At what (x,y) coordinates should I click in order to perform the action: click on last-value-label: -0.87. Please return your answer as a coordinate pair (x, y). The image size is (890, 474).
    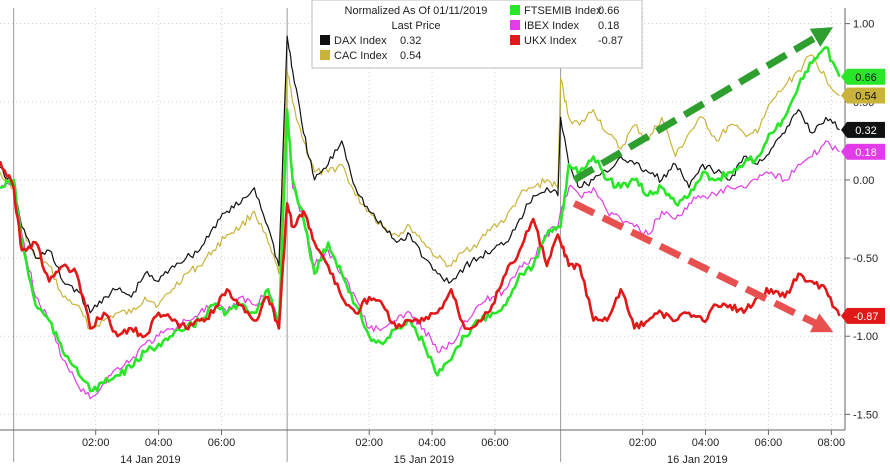
    Looking at the image, I should click on (865, 317).